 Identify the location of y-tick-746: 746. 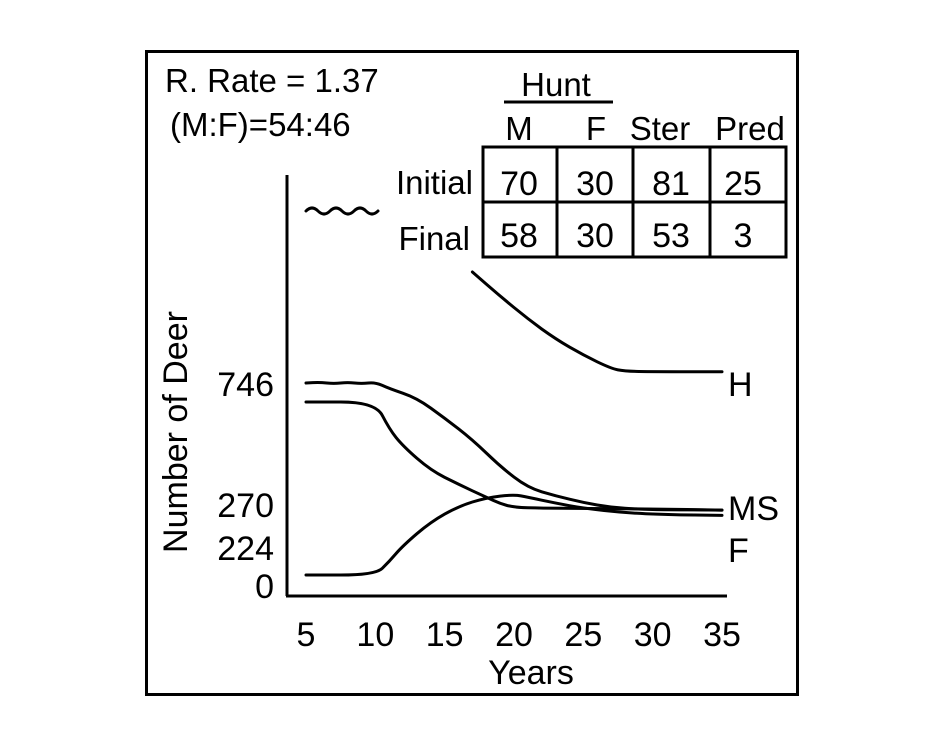
(245, 385).